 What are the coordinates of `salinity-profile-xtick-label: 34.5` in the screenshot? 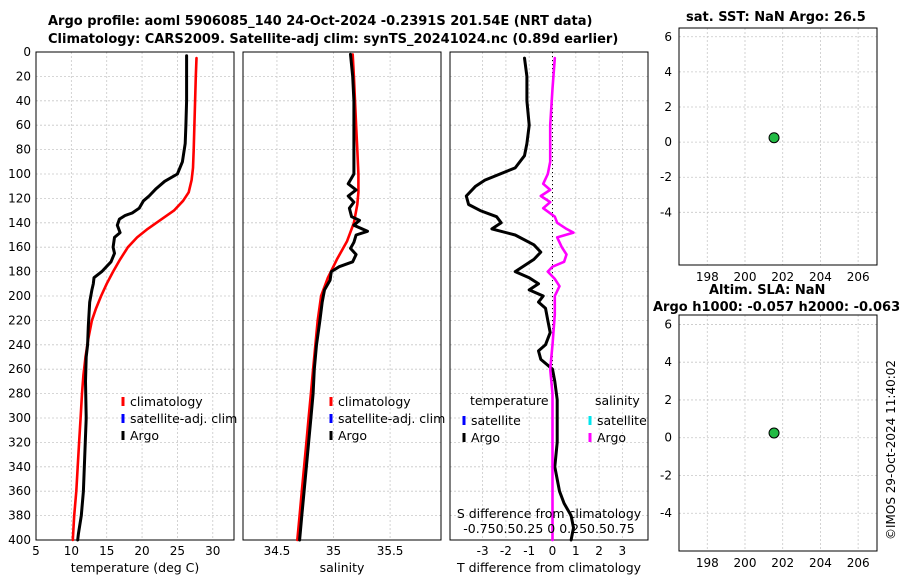 It's located at (277, 551).